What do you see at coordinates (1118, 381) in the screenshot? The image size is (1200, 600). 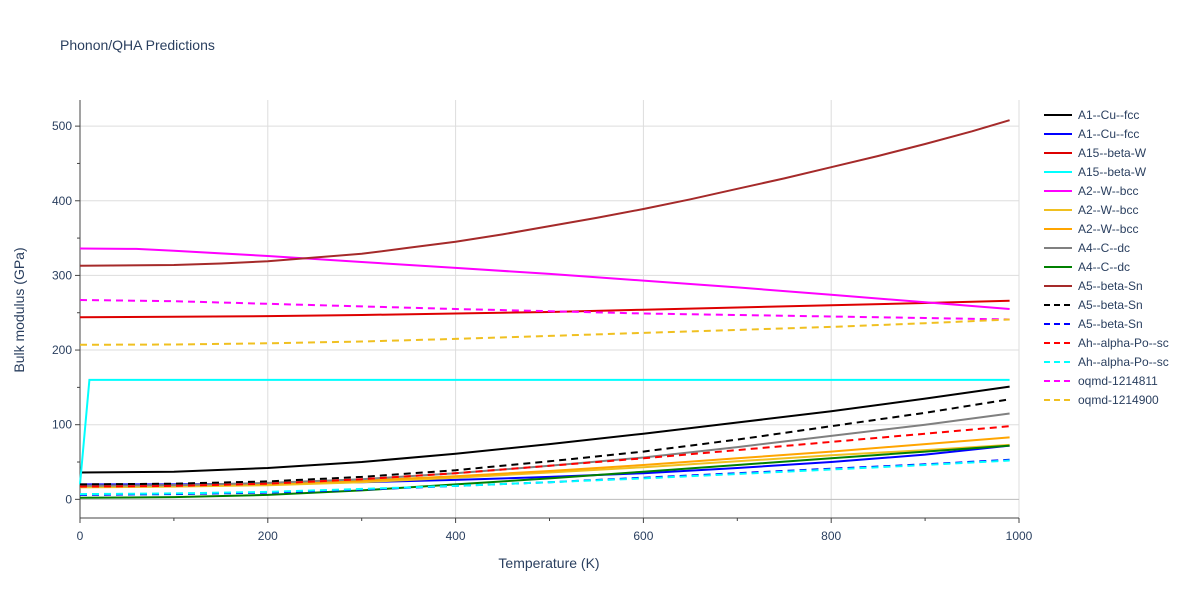 I see `legend-label: oqmd-1214811` at bounding box center [1118, 381].